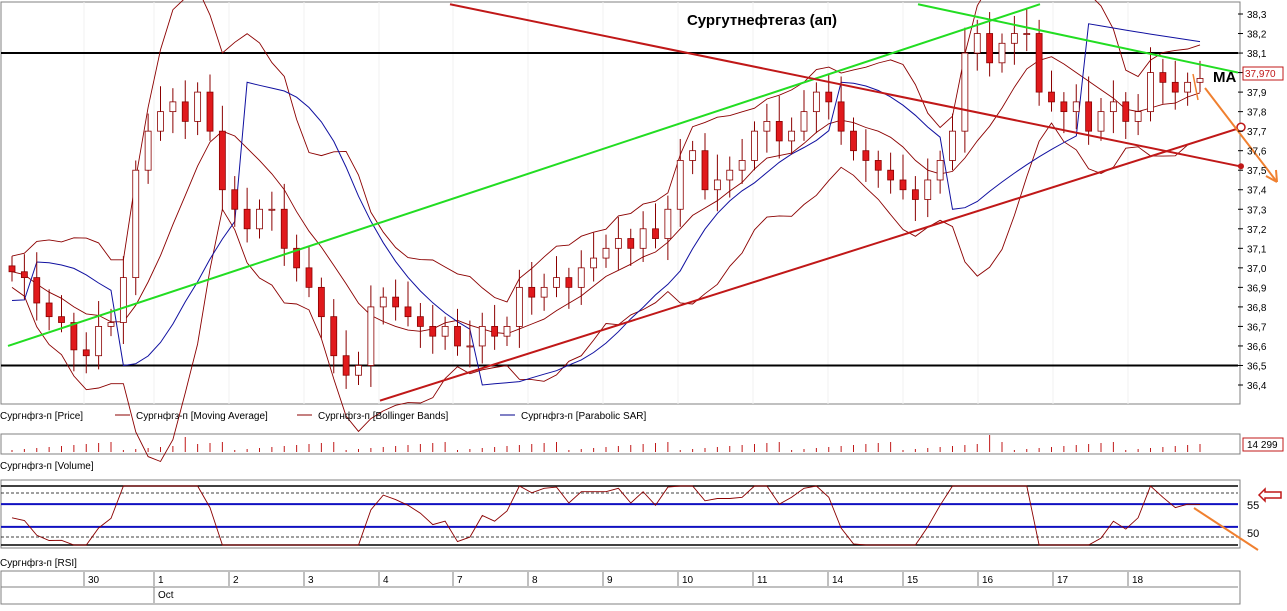  I want to click on day-label: 3, so click(311, 580).